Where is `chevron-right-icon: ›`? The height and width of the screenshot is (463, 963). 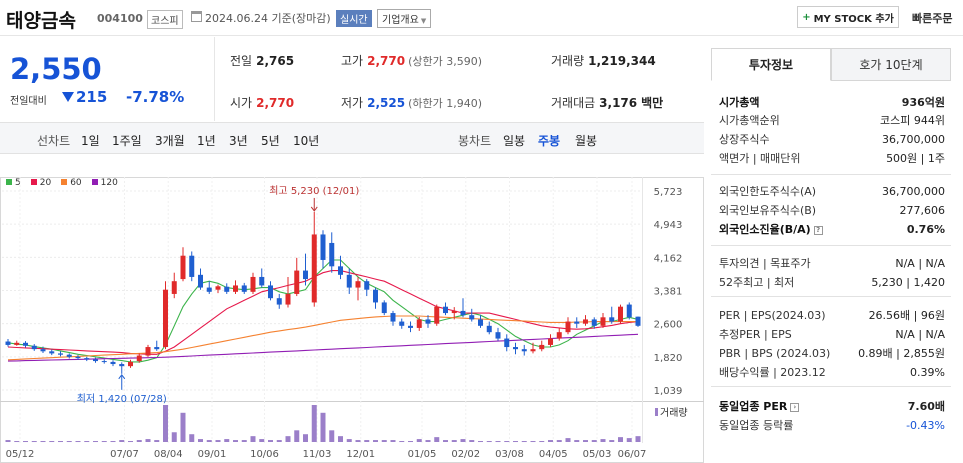 chevron-right-icon: › is located at coordinates (795, 407).